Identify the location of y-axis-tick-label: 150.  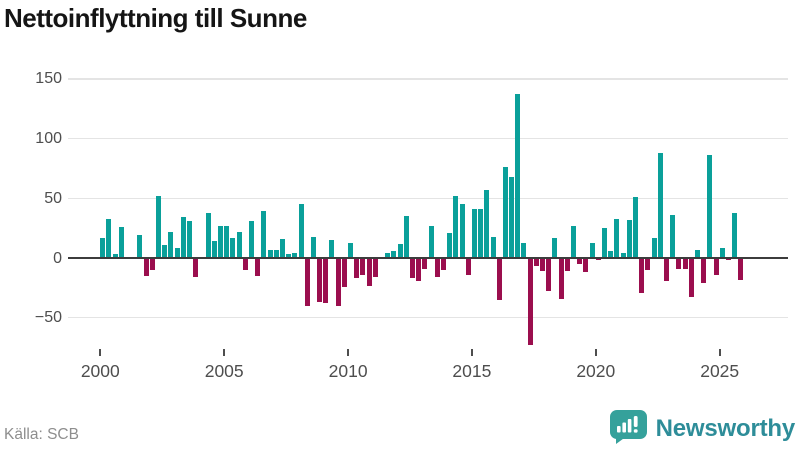
(48, 79).